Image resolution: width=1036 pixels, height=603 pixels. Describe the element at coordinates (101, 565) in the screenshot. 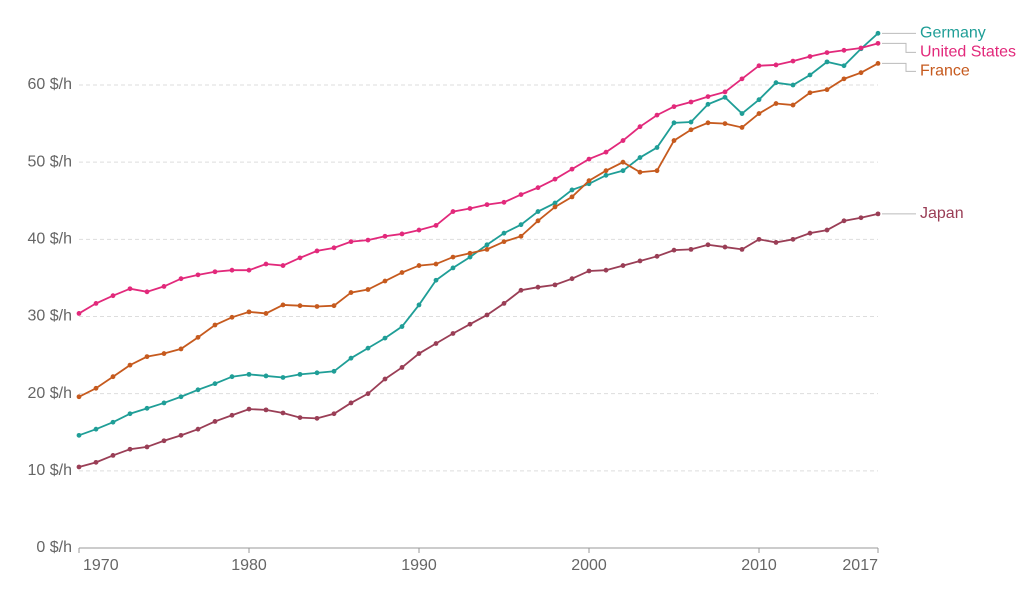

I see `x-tick-label: 1970` at that location.